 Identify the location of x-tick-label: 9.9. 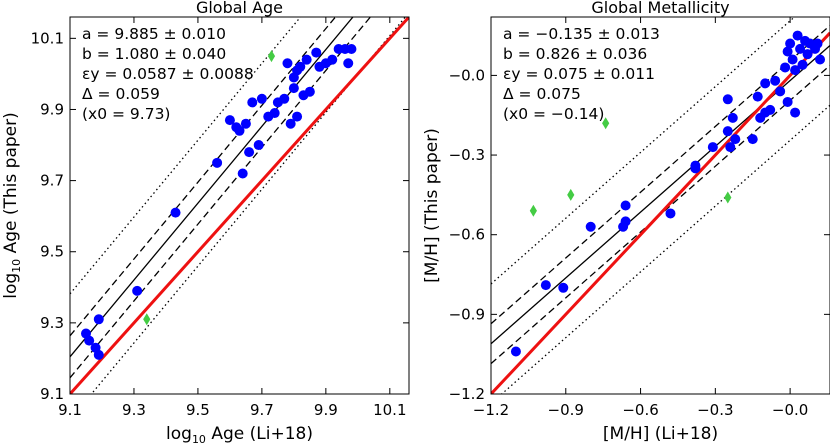
(326, 410).